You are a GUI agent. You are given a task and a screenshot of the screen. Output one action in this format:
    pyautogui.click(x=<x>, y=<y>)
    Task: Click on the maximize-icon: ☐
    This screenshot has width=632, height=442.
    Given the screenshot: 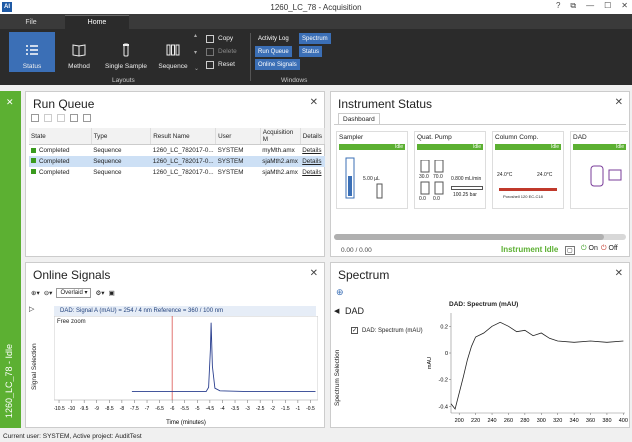 What is the action you would take?
    pyautogui.click(x=608, y=5)
    